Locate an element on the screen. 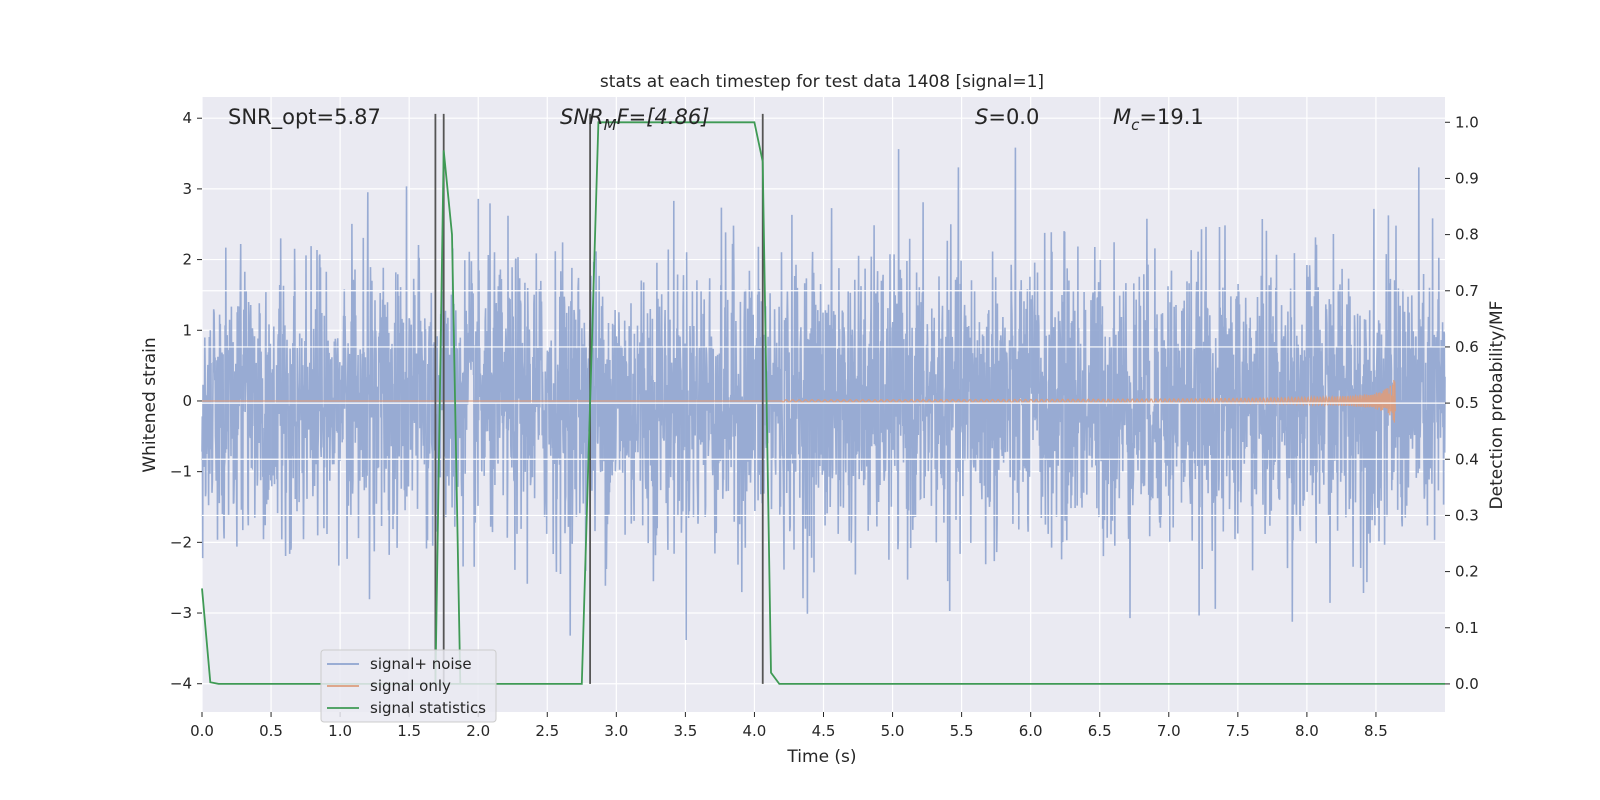  legend-box is located at coordinates (408, 686).